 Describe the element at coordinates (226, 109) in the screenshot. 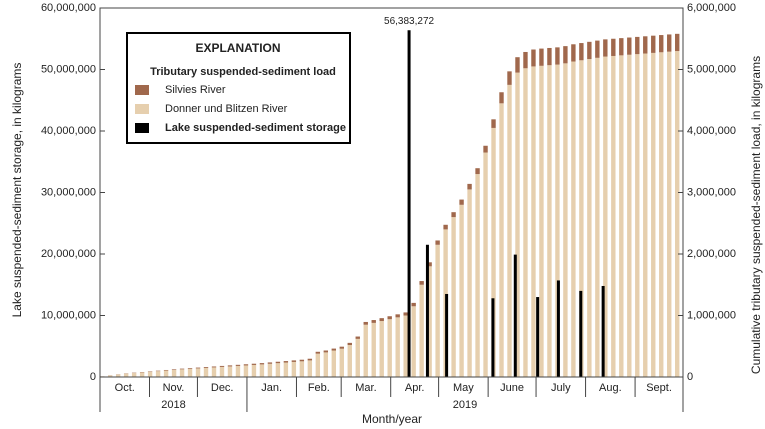

I see `legend-label: Donner und Blitzen River` at that location.